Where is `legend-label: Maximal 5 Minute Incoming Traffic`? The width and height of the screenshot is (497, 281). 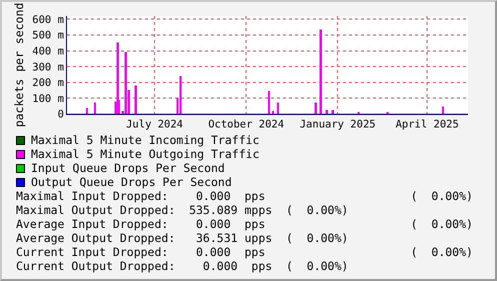 legend-label: Maximal 5 Minute Incoming Traffic is located at coordinates (145, 140).